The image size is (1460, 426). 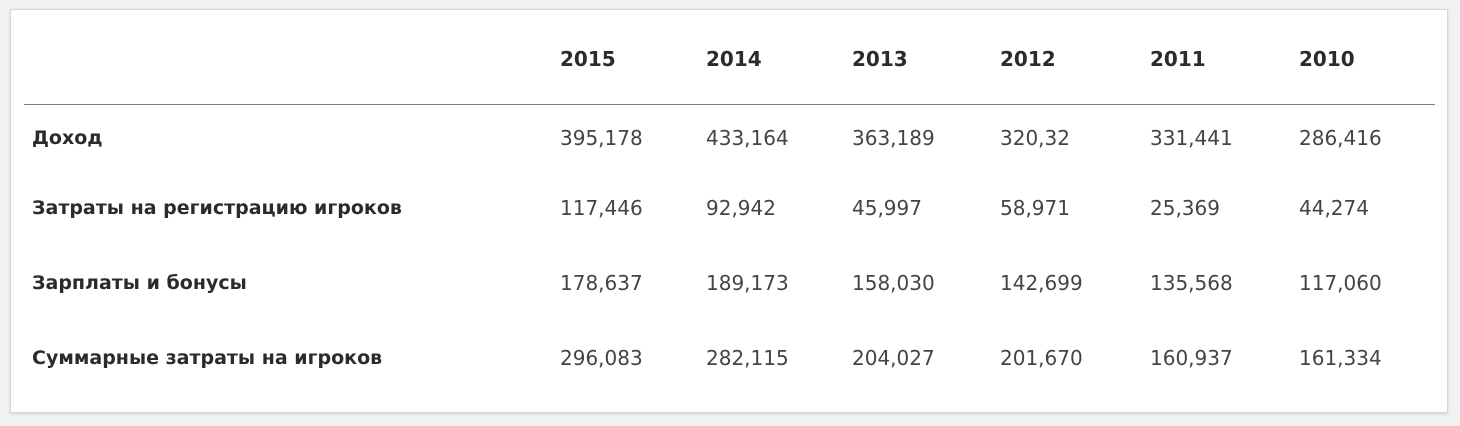 What do you see at coordinates (601, 208) in the screenshot?
I see `table-cell: 117,446` at bounding box center [601, 208].